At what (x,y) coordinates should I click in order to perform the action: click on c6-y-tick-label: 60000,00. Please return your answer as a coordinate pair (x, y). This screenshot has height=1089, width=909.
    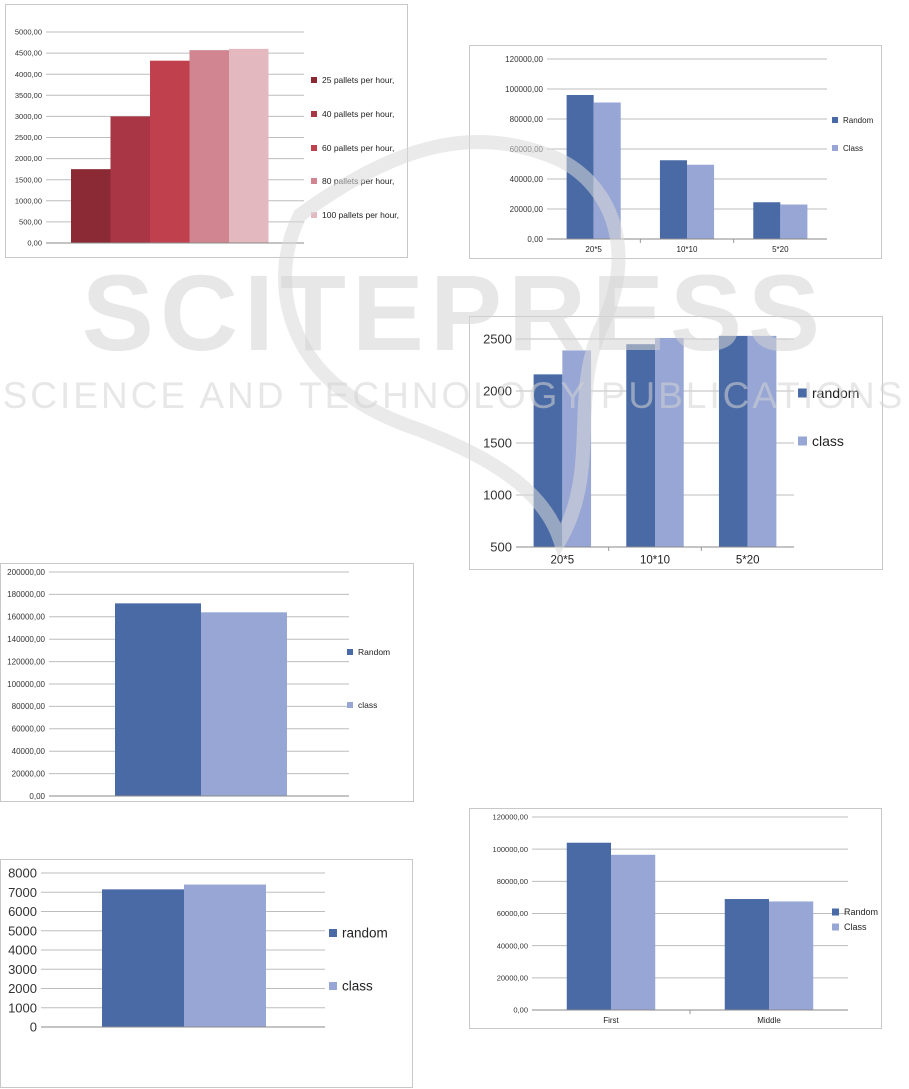
    Looking at the image, I should click on (512, 913).